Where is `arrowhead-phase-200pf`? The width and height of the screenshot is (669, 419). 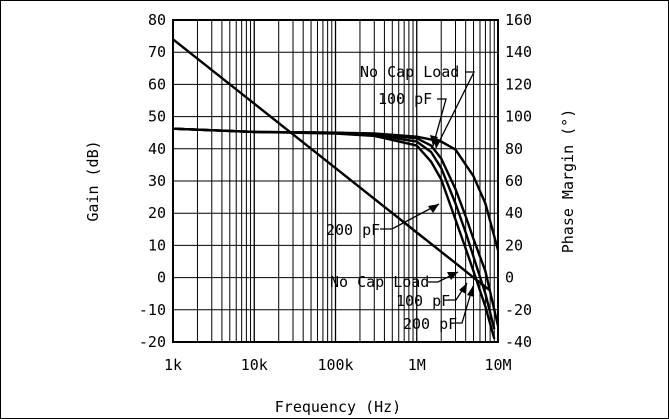 arrowhead-phase-200pf is located at coordinates (433, 208).